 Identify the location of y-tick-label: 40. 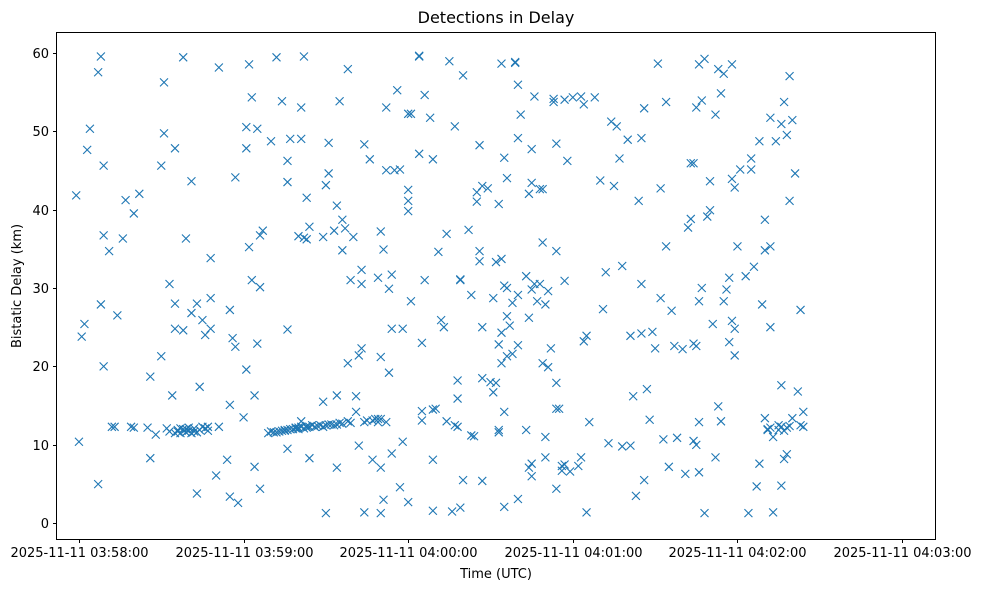
(40, 211).